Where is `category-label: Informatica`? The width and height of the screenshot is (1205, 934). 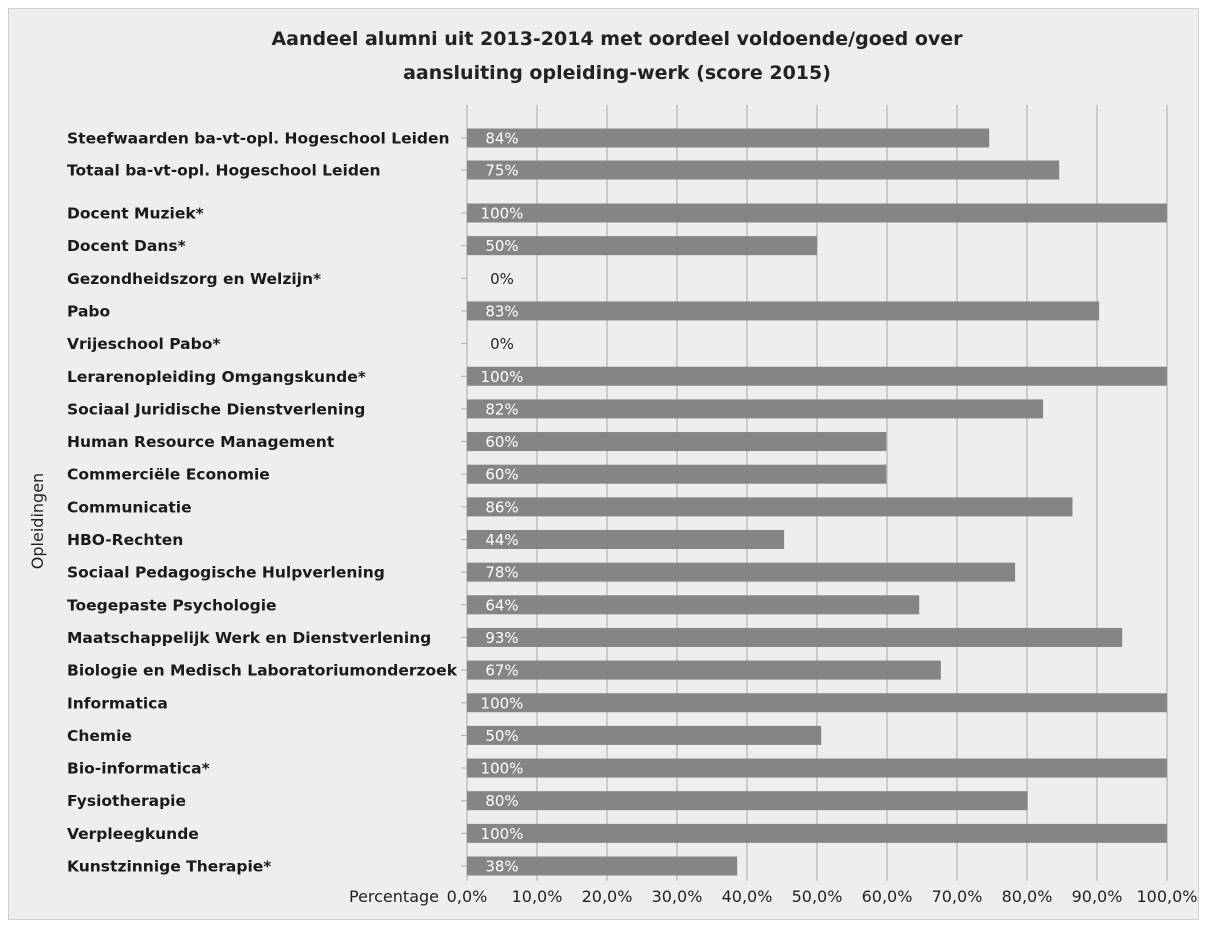
category-label: Informatica is located at coordinates (117, 703).